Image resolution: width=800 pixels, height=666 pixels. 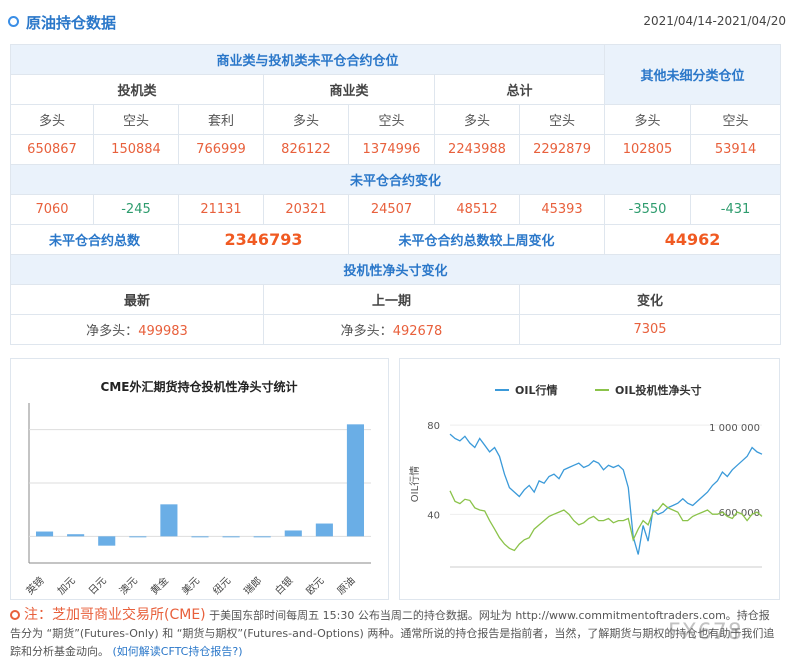 I want to click on oi-change-value: -431, so click(x=736, y=209).